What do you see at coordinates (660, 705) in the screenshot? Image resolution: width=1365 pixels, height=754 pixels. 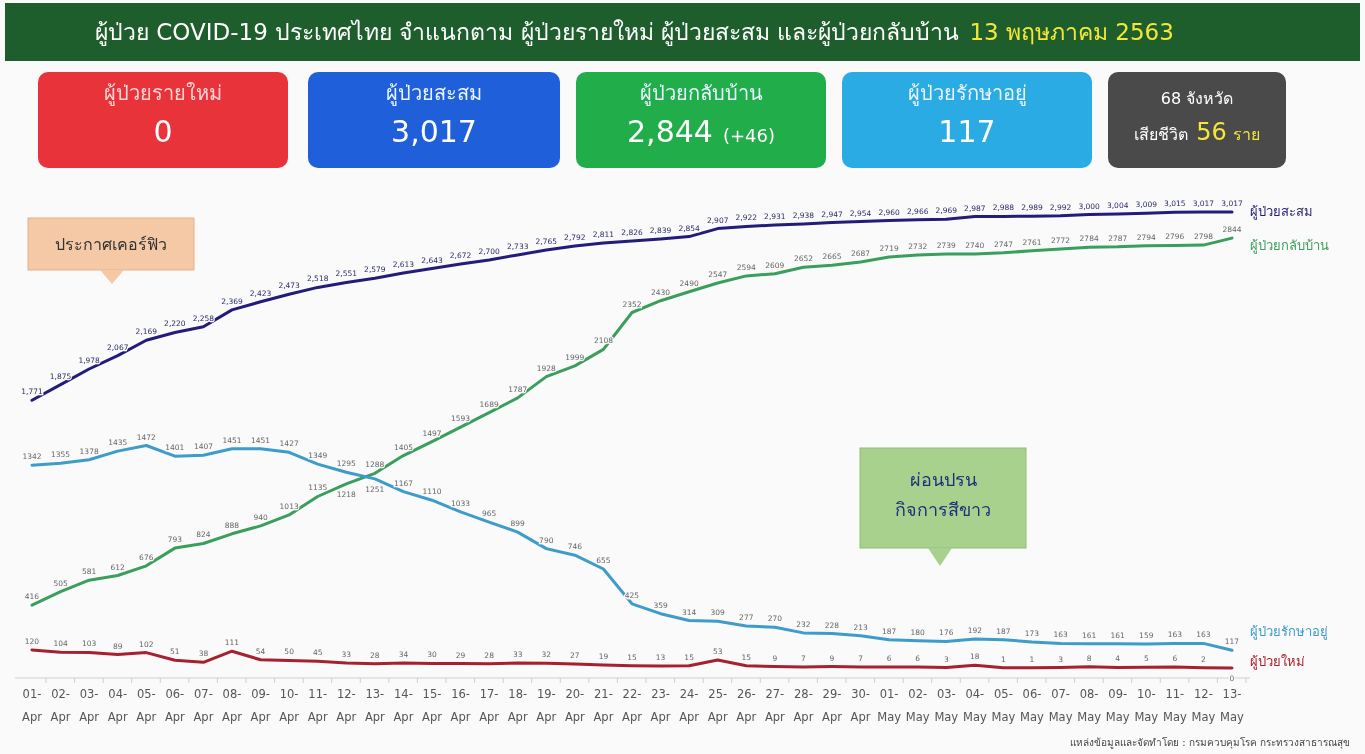 I see `x-tick-label: 23-Apr` at bounding box center [660, 705].